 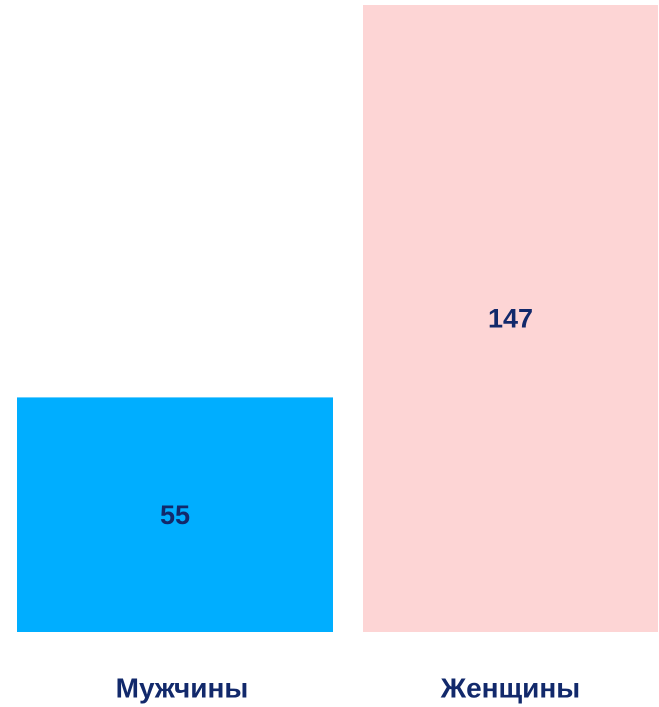 What do you see at coordinates (182, 687) in the screenshot?
I see `category-label: Мужчины` at bounding box center [182, 687].